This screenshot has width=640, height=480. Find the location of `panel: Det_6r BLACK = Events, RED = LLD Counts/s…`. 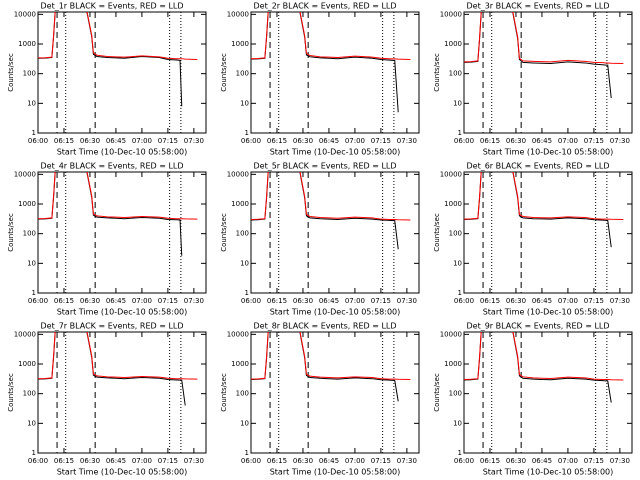

panel: Det_6r BLACK = Events, RED = LLD Counts/s… is located at coordinates (533, 239).